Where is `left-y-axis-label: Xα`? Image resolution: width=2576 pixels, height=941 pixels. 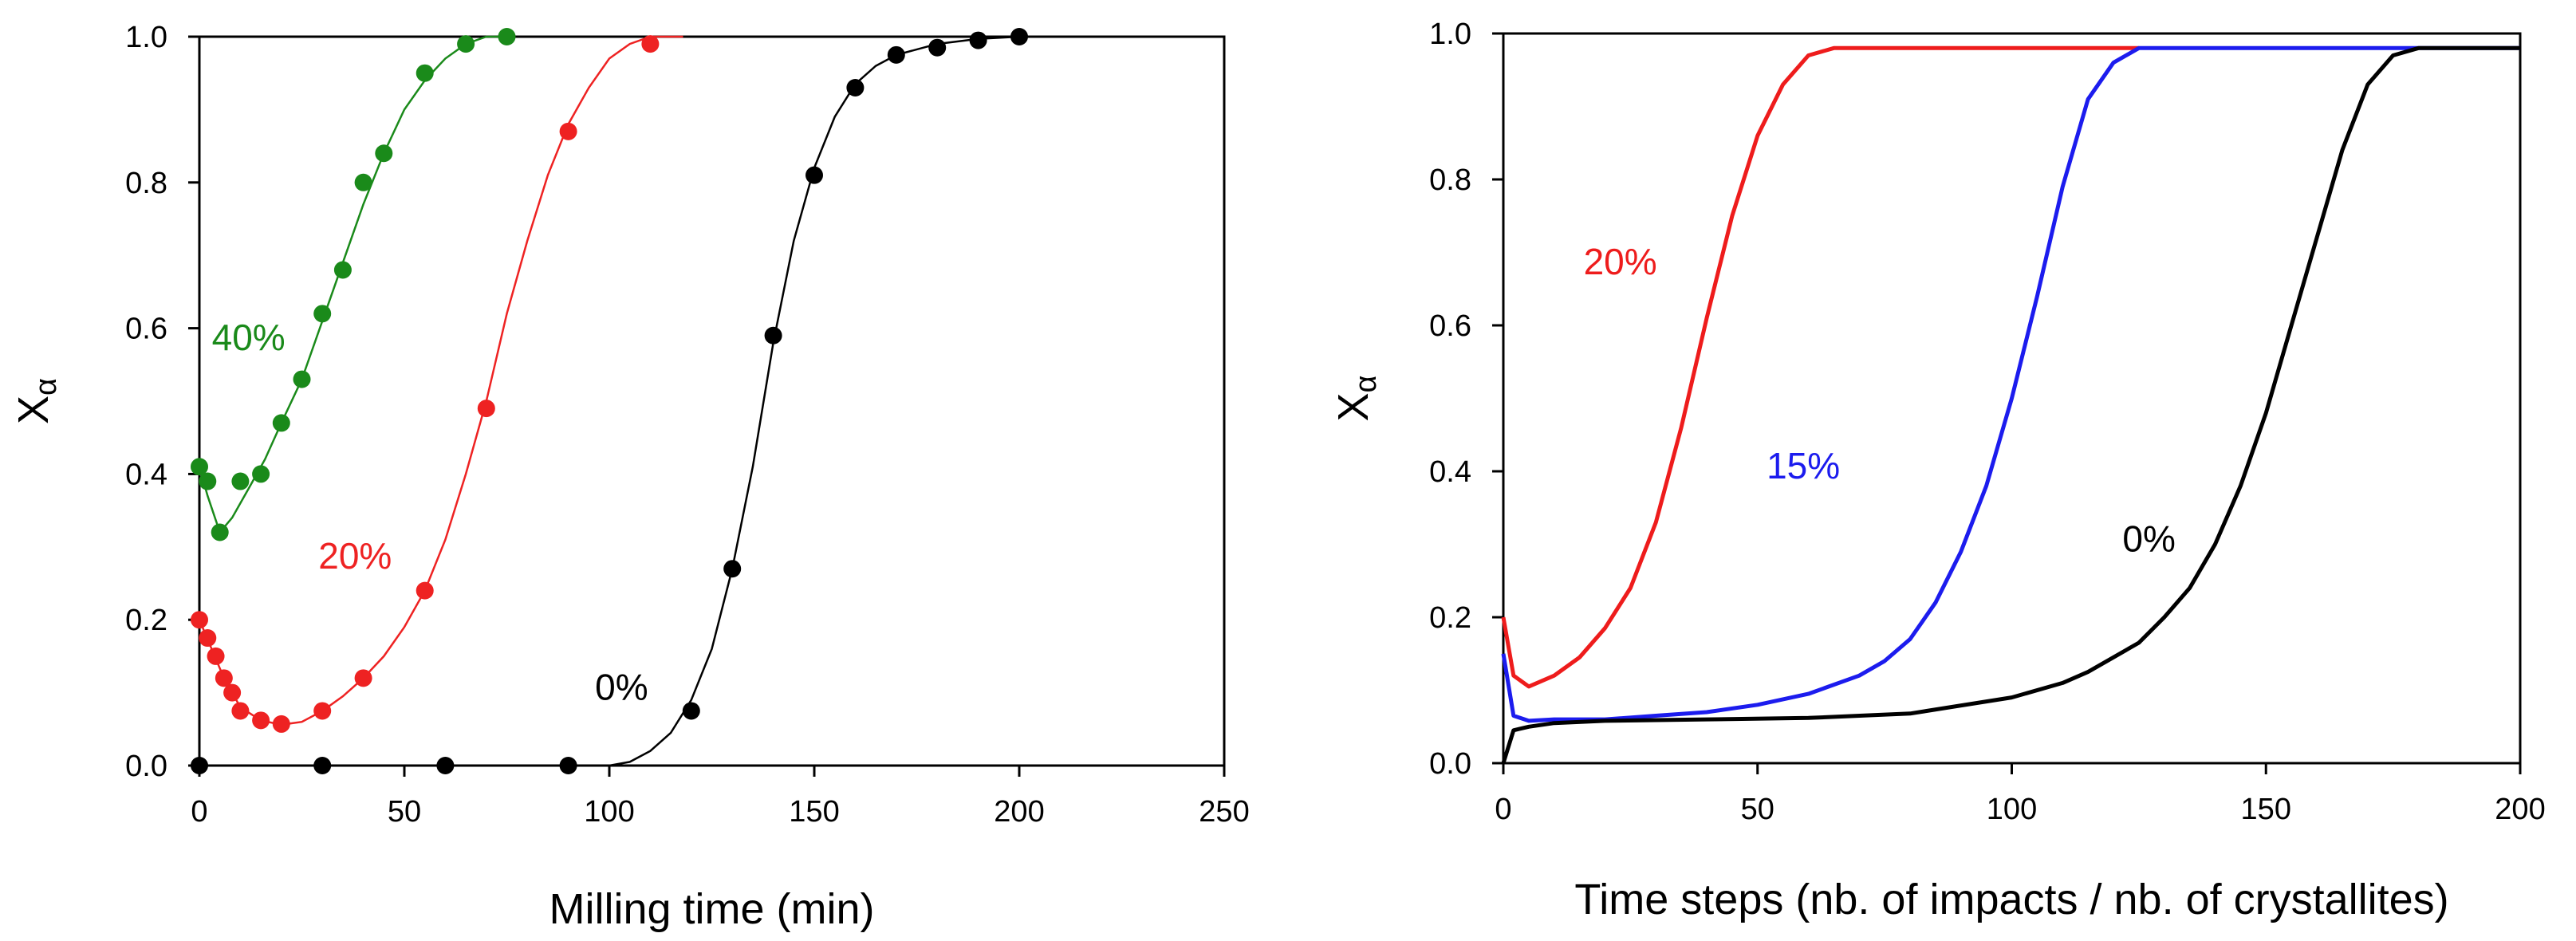 left-y-axis-label: Xα is located at coordinates (36, 401).